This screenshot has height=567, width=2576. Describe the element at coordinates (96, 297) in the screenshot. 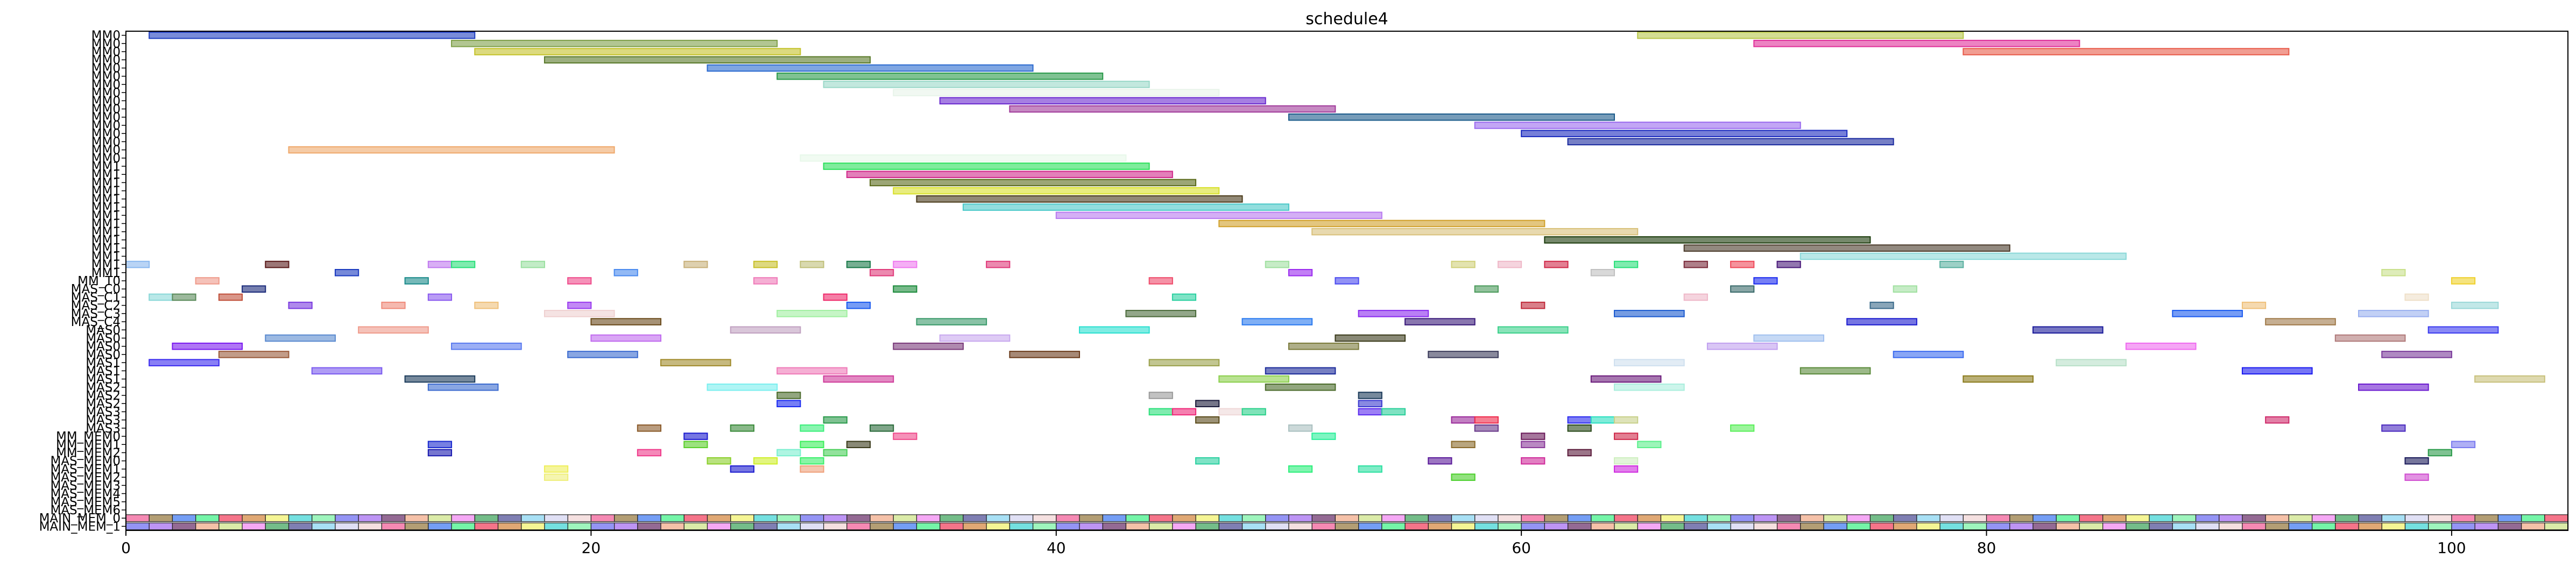

I see `y-tick-label: MAS_C1` at that location.